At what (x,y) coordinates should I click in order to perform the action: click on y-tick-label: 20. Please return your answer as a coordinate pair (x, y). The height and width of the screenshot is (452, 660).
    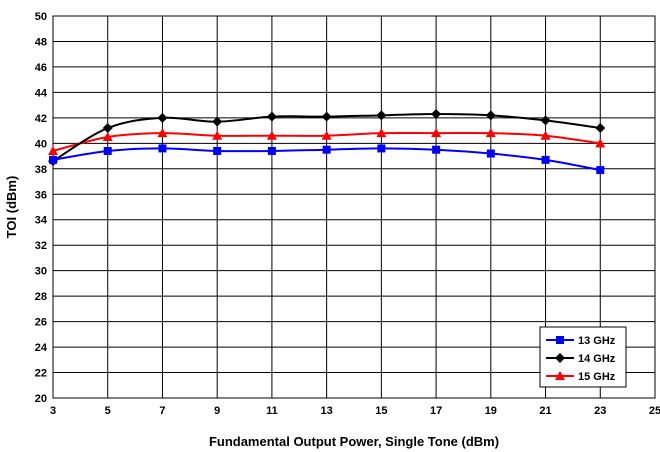
    Looking at the image, I should click on (41, 399).